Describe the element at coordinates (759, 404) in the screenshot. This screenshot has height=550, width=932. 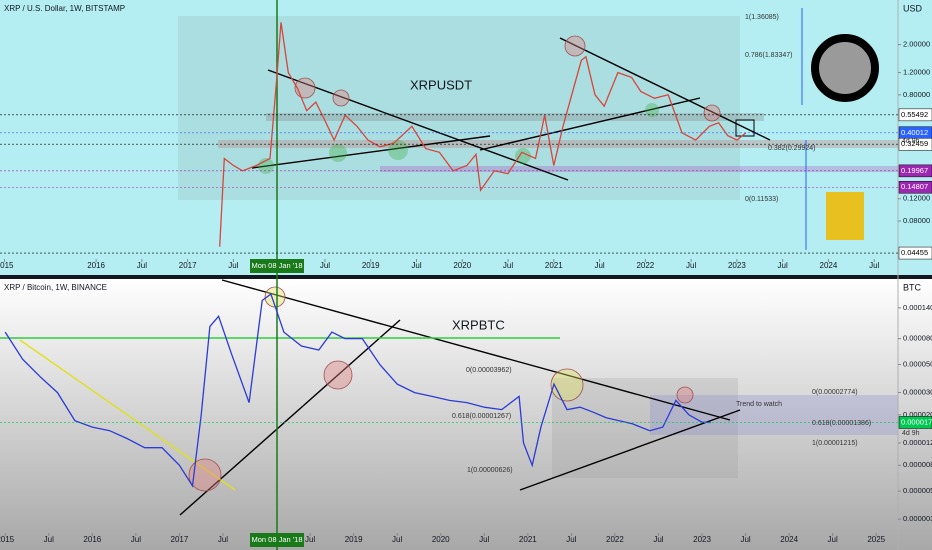
I see `annotation: Trend to watch` at that location.